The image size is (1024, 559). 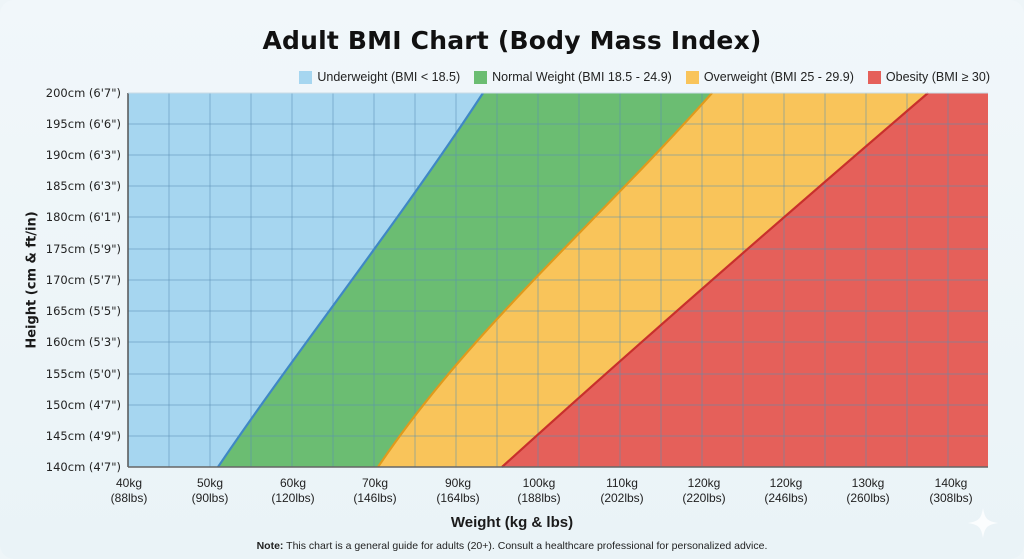 I want to click on y-tick-label: 160cm (5'3"), so click(x=83, y=342).